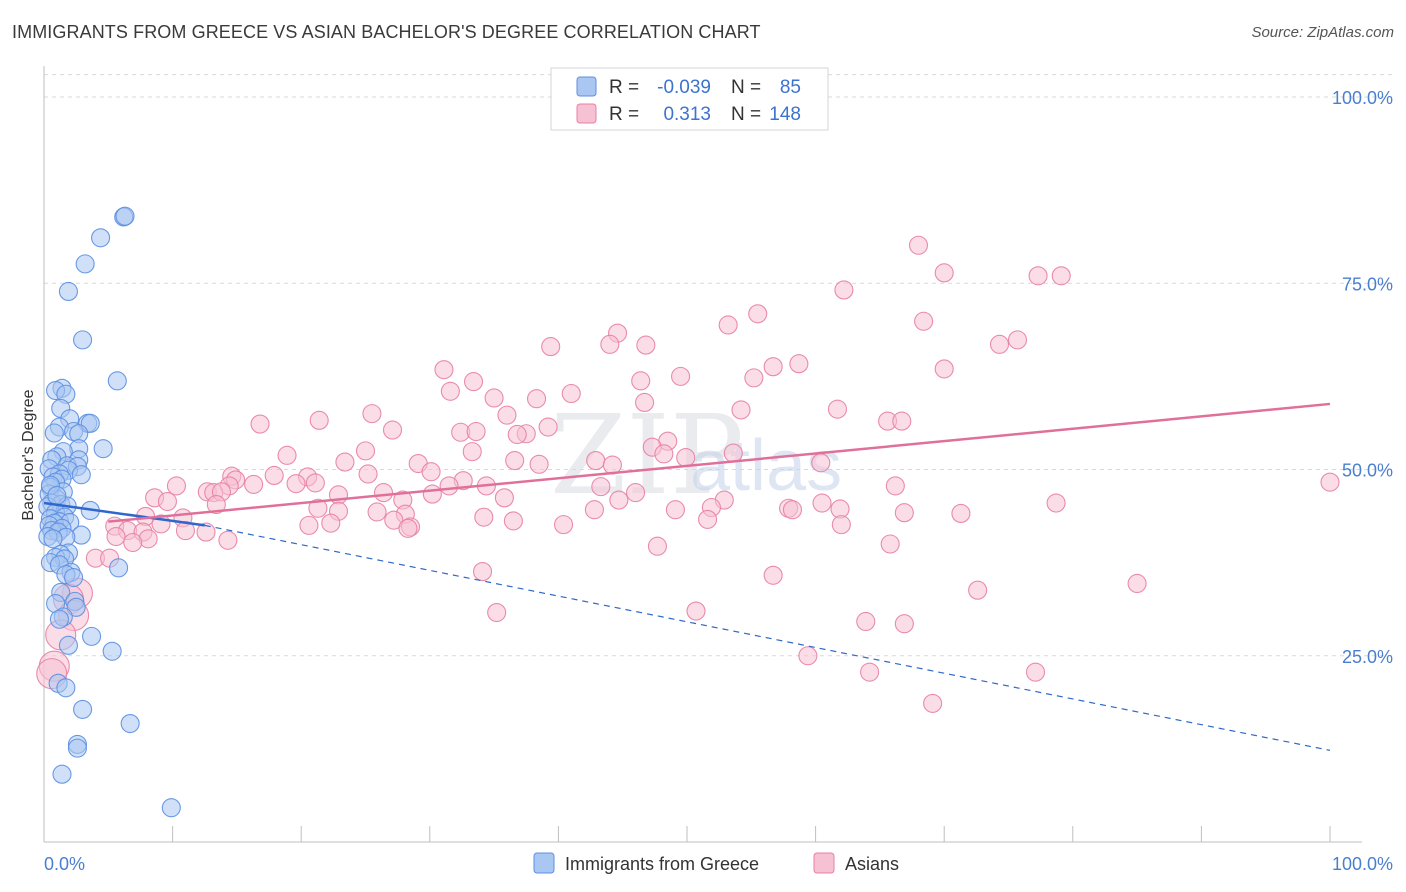  I want to click on bottom-legend-swatch-greece, so click(544, 863).